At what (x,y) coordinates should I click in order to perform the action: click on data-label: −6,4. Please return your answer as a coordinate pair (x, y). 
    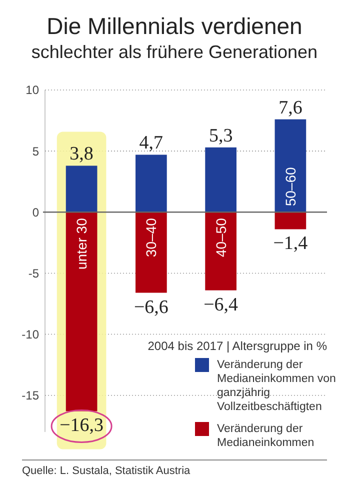
    Looking at the image, I should click on (221, 305).